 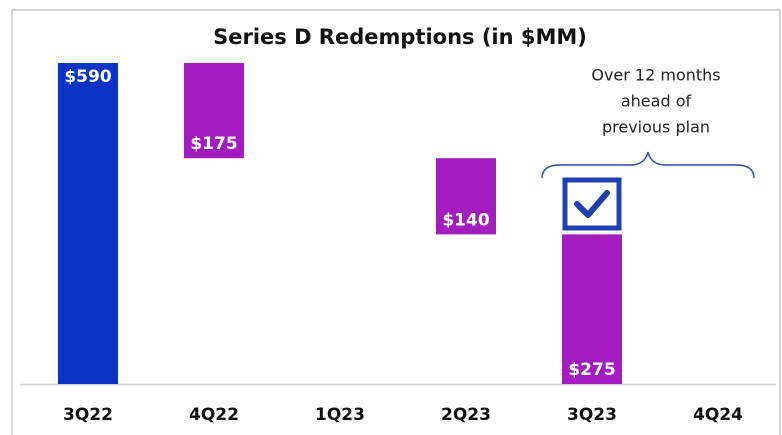 What do you see at coordinates (400, 37) in the screenshot?
I see `chart-title: Series D Redemptions (in $MM)` at bounding box center [400, 37].